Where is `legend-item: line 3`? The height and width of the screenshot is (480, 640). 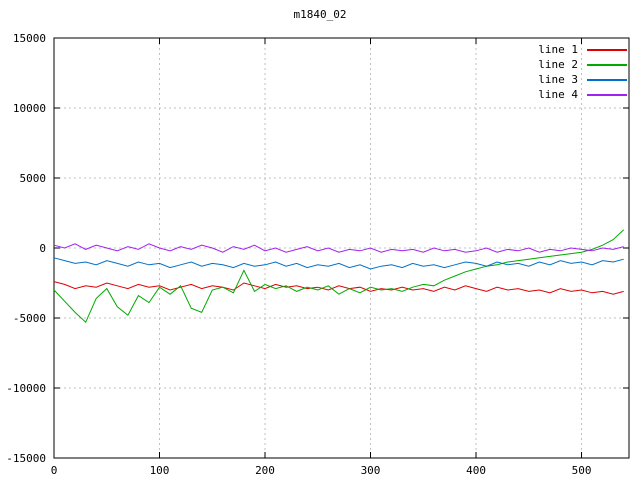 legend-item: line 3 is located at coordinates (582, 79).